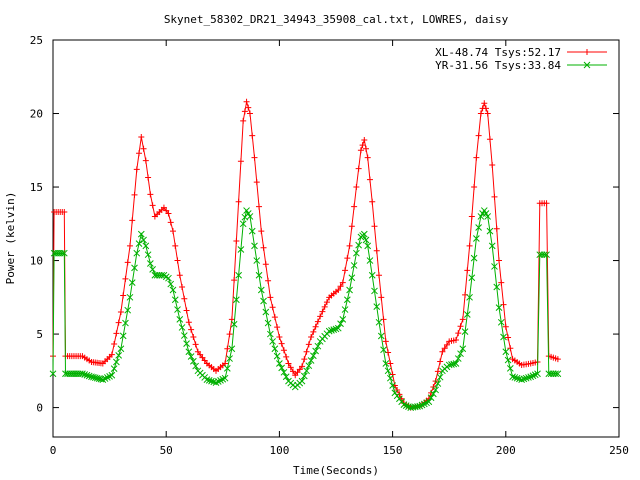 Image resolution: width=640 pixels, height=480 pixels. Describe the element at coordinates (39, 408) in the screenshot. I see `y-tick-label: 0` at that location.